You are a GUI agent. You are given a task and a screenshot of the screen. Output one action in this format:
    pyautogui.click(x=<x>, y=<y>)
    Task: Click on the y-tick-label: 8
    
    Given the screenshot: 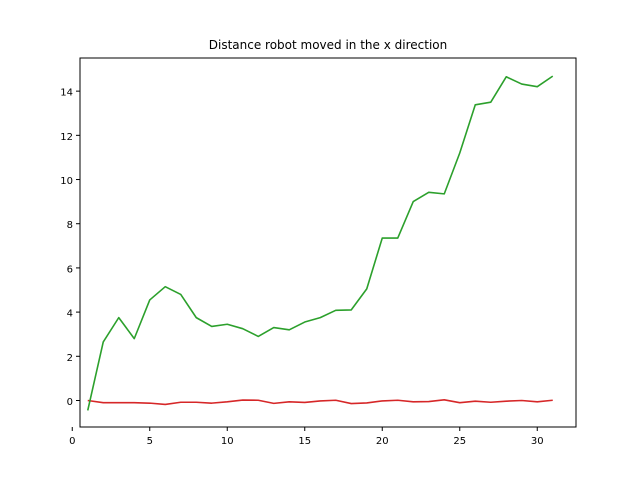 What is the action you would take?
    pyautogui.click(x=70, y=225)
    